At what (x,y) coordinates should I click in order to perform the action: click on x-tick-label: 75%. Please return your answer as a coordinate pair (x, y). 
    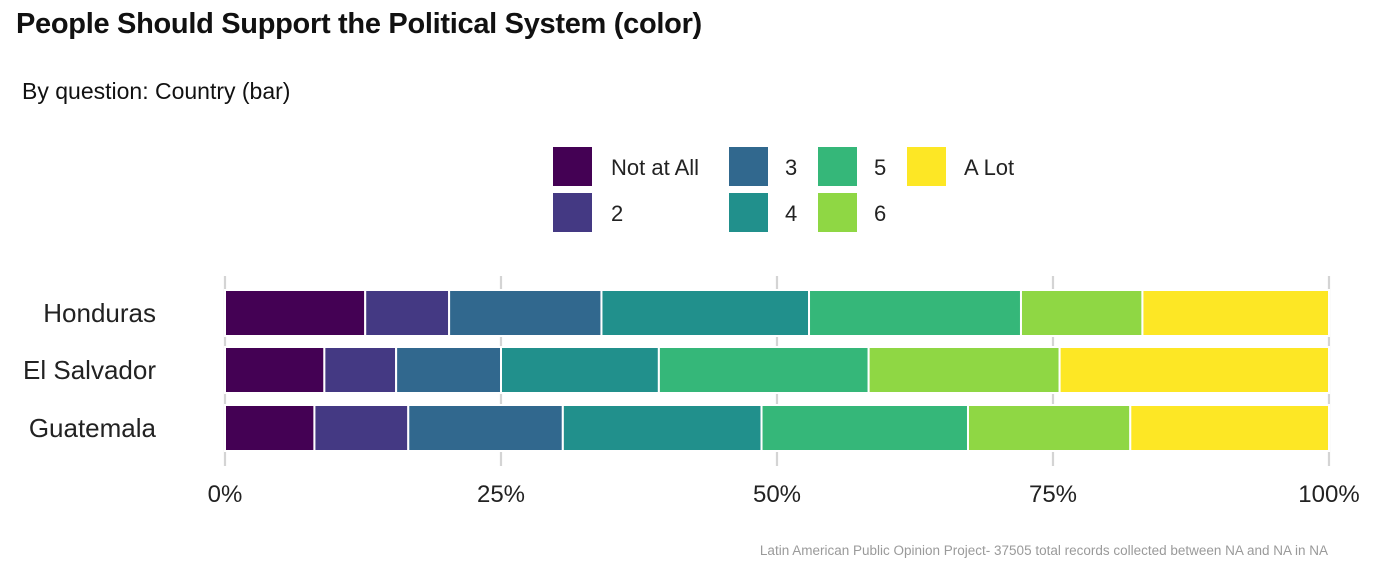
    Looking at the image, I should click on (1053, 494).